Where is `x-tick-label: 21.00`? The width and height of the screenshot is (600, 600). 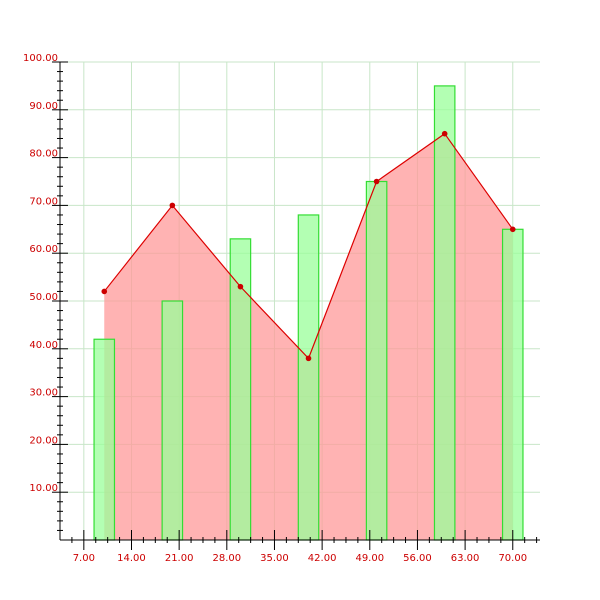
x-tick-label: 21.00 is located at coordinates (179, 558).